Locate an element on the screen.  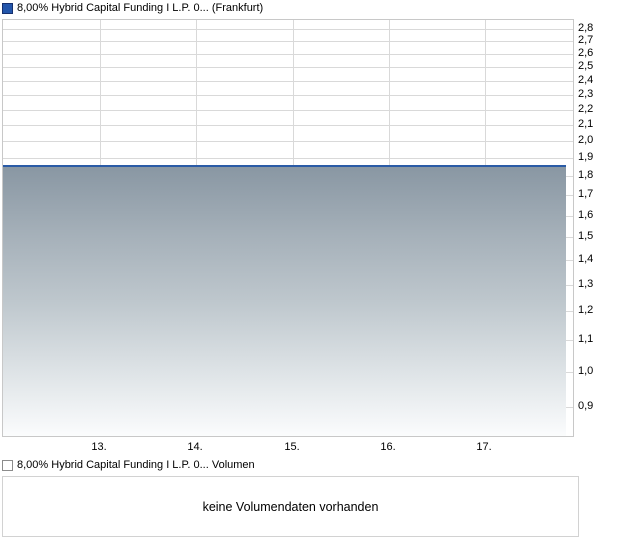
y-axis-tick-label: 2,1 is located at coordinates (586, 124).